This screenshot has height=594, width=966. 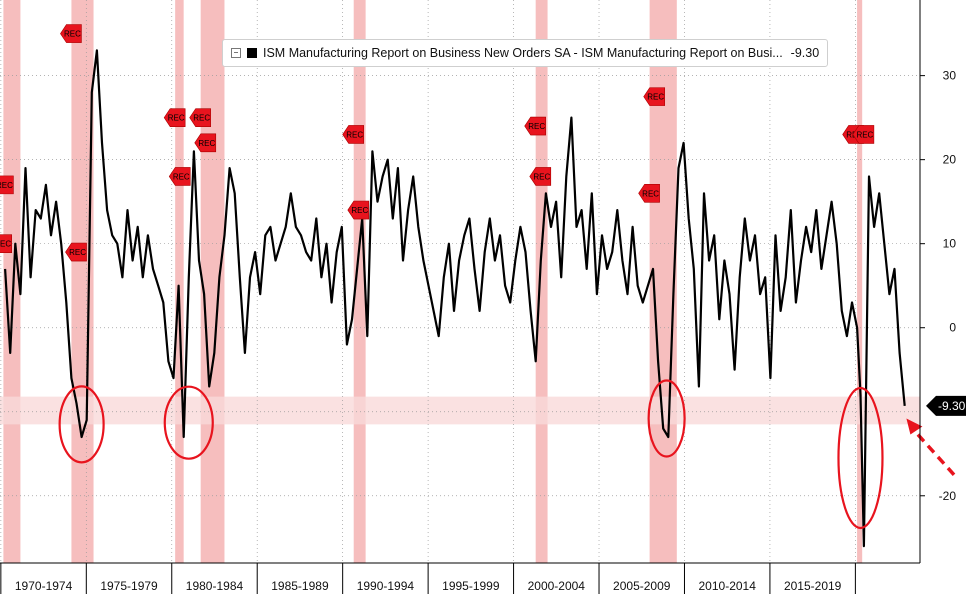 What do you see at coordinates (952, 406) in the screenshot?
I see `last-value-label: -9.30` at bounding box center [952, 406].